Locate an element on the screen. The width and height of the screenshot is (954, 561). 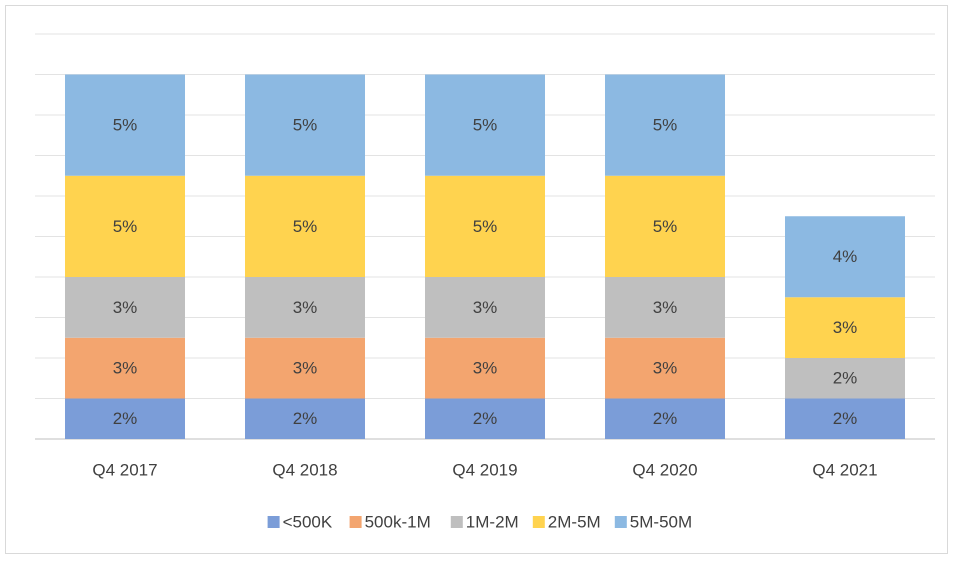
x-tick-label: Q4 2018 is located at coordinates (304, 469).